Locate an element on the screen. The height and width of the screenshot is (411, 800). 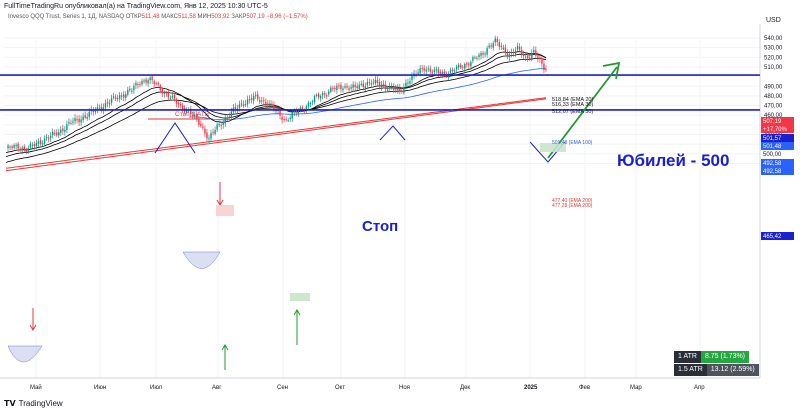
ema-100-line is located at coordinates (367, 94).